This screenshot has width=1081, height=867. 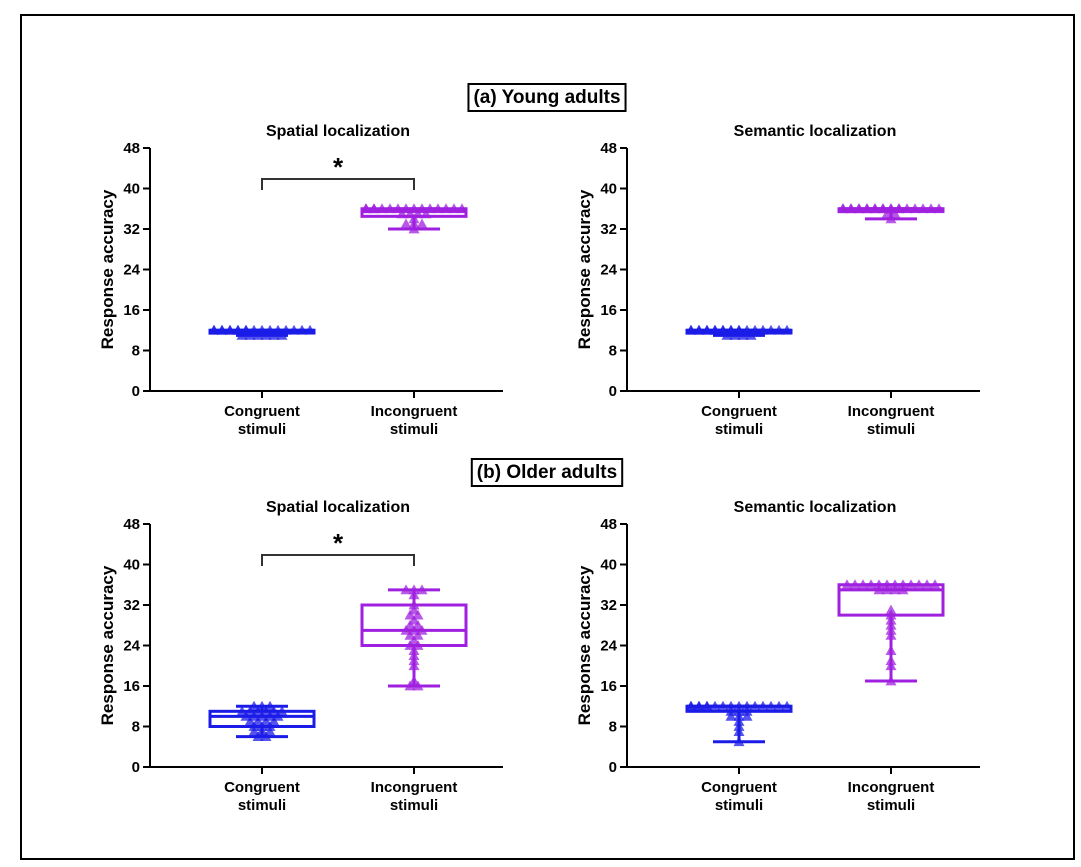 I want to click on chart-title: Spatial localization, so click(x=338, y=507).